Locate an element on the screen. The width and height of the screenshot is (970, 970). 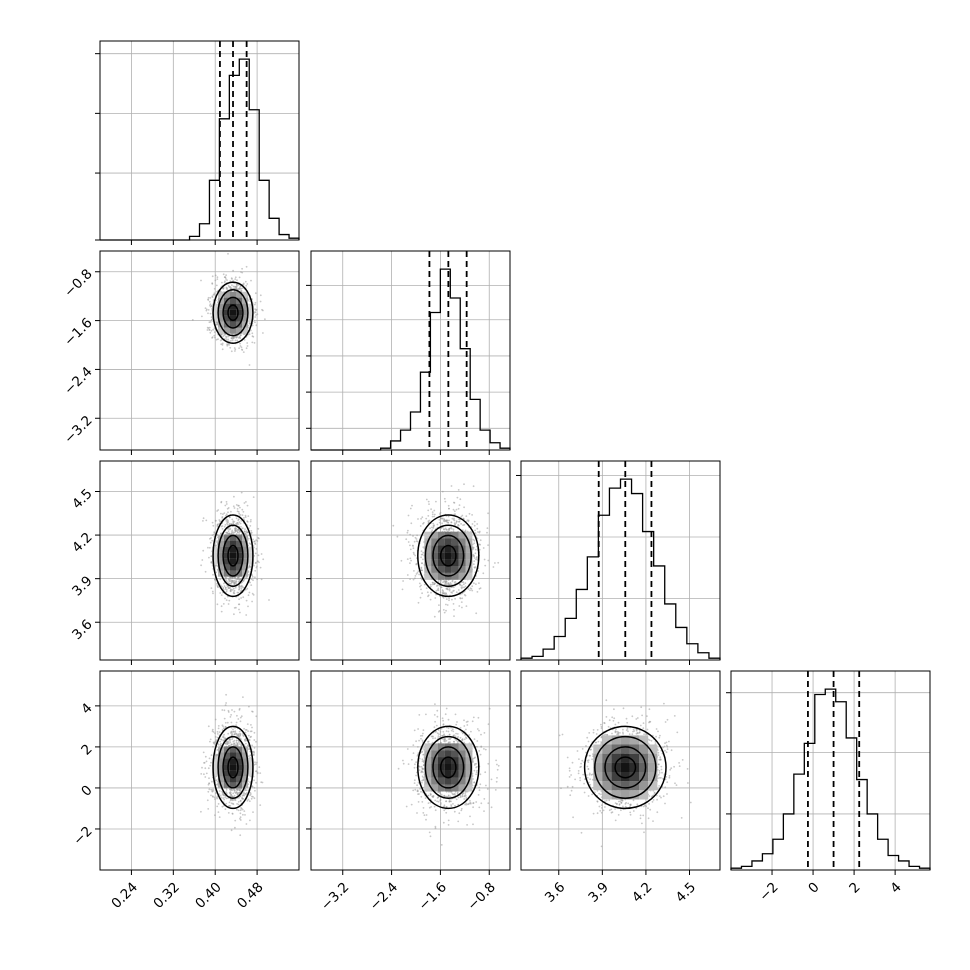
panel-background is located at coordinates (199, 350).